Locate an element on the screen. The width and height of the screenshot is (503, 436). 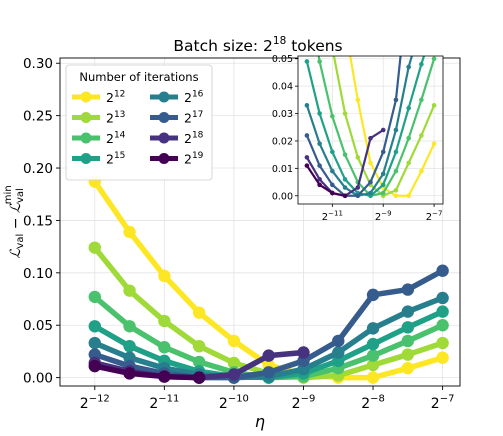
x-tick-label: 2−9 is located at coordinates (304, 403).